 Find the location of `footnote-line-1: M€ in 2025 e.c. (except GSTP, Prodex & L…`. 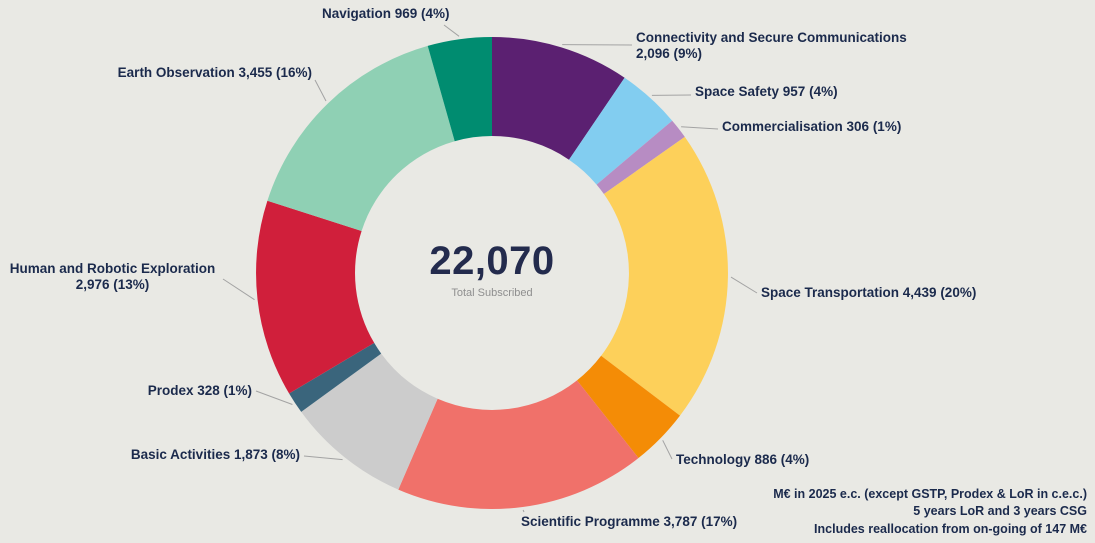

footnote-line-1: M€ in 2025 e.c. (except GSTP, Prodex & L… is located at coordinates (930, 493).